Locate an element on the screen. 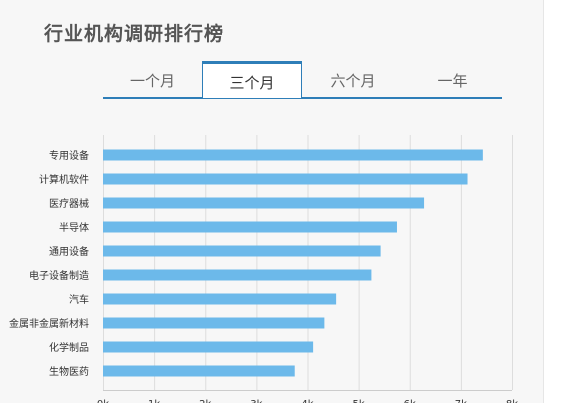  x-tick-label: 5k is located at coordinates (359, 401).